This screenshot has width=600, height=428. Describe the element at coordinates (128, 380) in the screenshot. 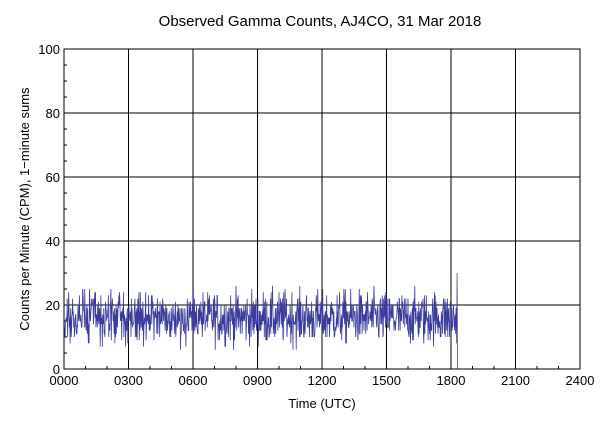

I see `x-tick-label: 0300` at that location.